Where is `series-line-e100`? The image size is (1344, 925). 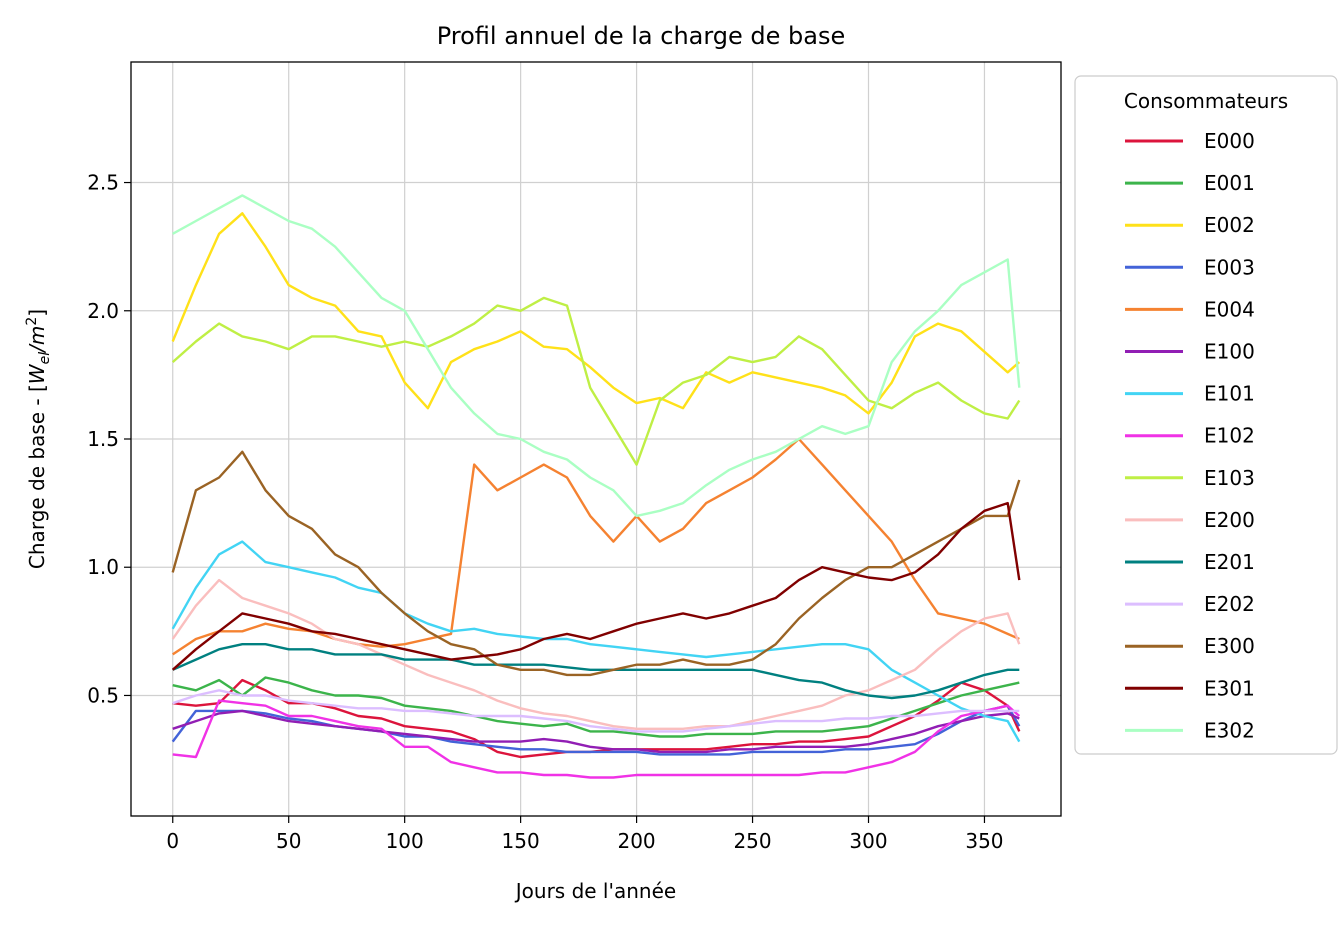 series-line-e100 is located at coordinates (596, 731).